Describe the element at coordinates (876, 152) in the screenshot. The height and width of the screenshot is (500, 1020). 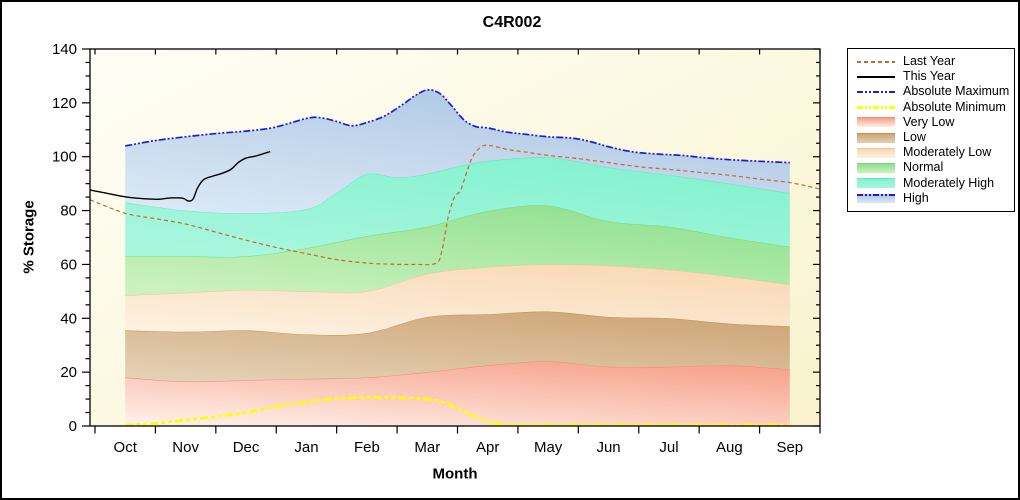
I see `moderately-low-band-sample-icon` at that location.